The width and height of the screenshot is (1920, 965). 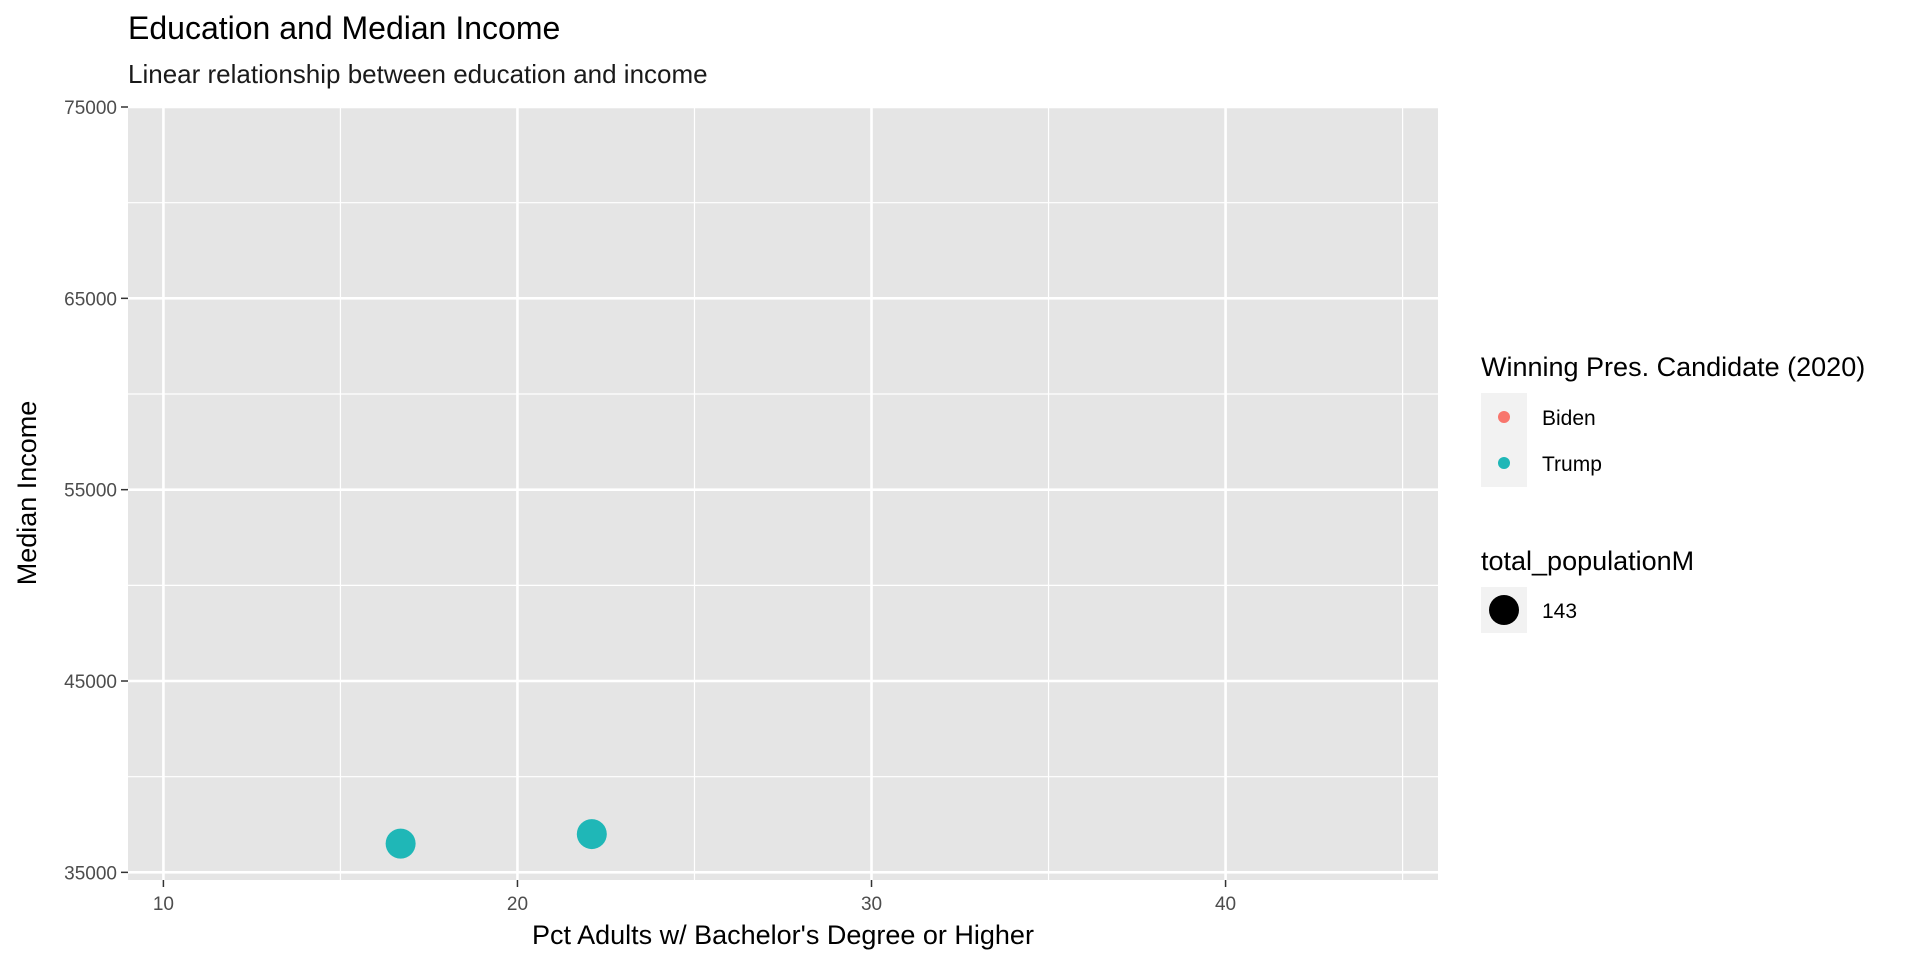 What do you see at coordinates (90, 491) in the screenshot?
I see `y-tick-label: 55000` at bounding box center [90, 491].